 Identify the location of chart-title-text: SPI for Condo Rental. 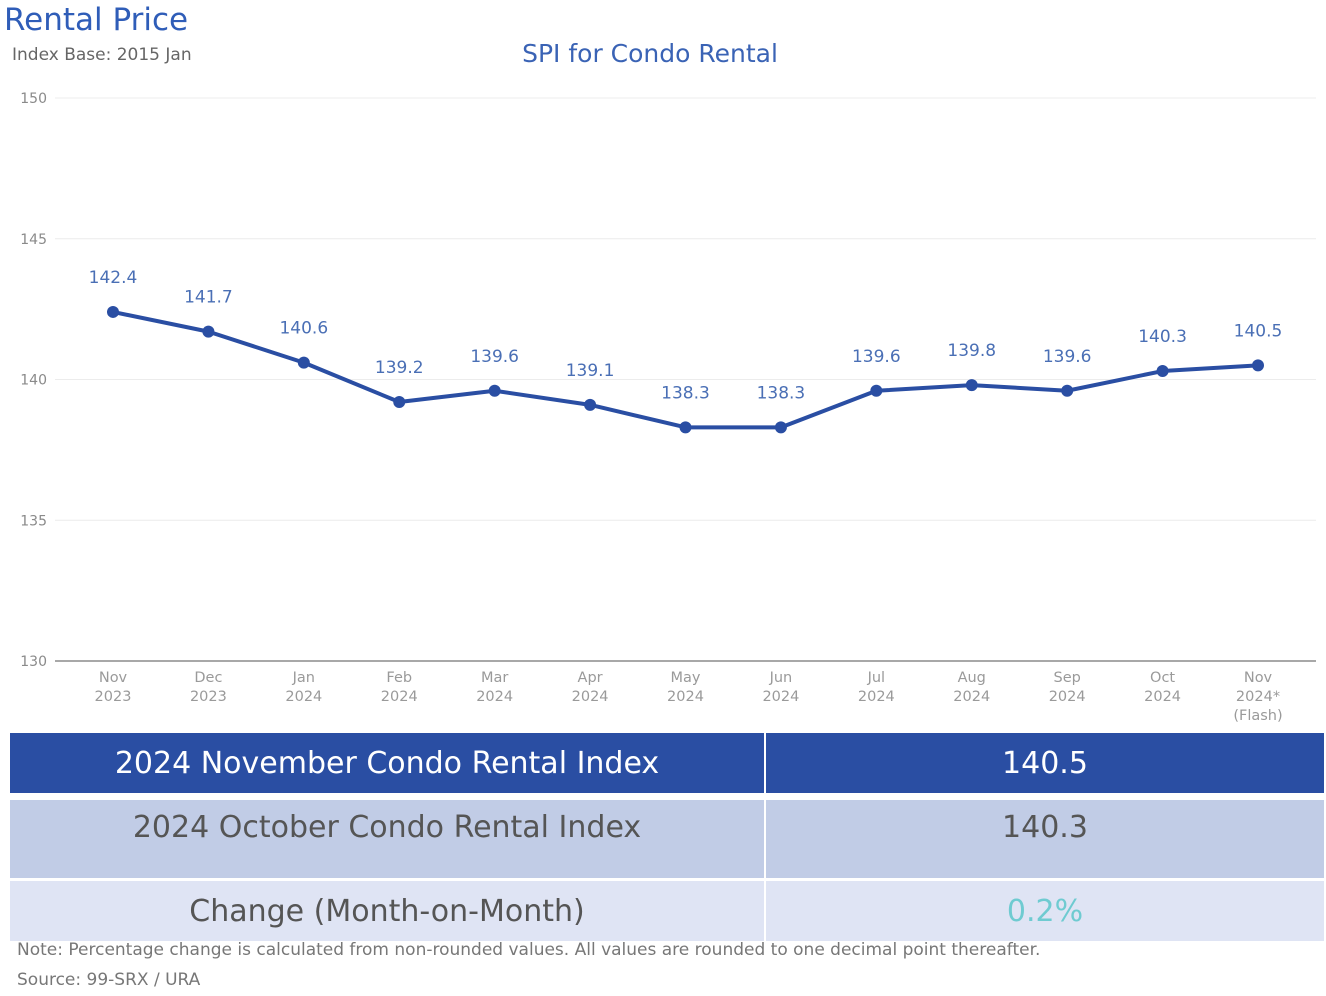
(650, 53).